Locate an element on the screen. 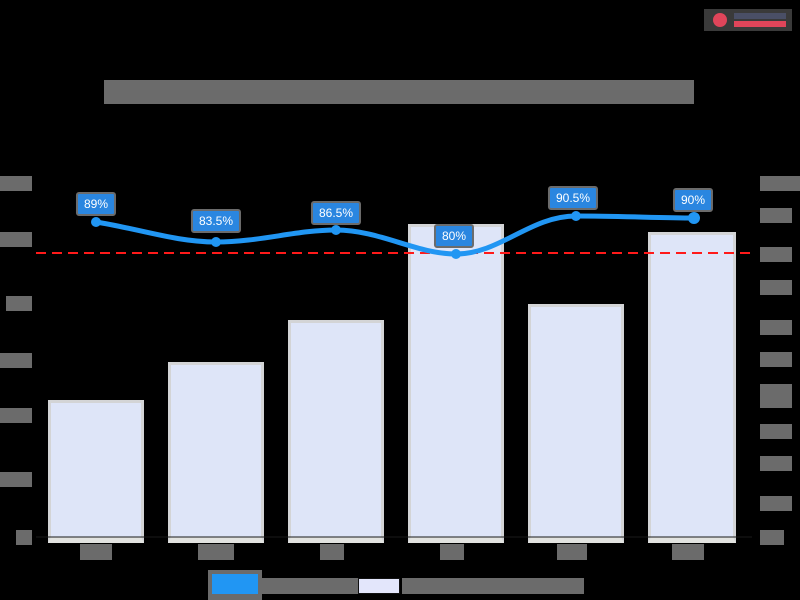 Image resolution: width=800 pixels, height=600 pixels. legend-label-line is located at coordinates (310, 586).